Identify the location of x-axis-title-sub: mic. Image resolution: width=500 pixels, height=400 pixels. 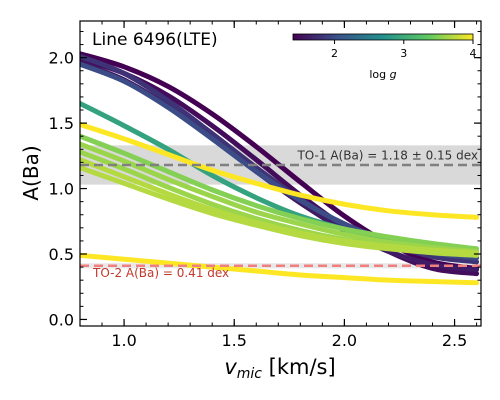
(250, 374).